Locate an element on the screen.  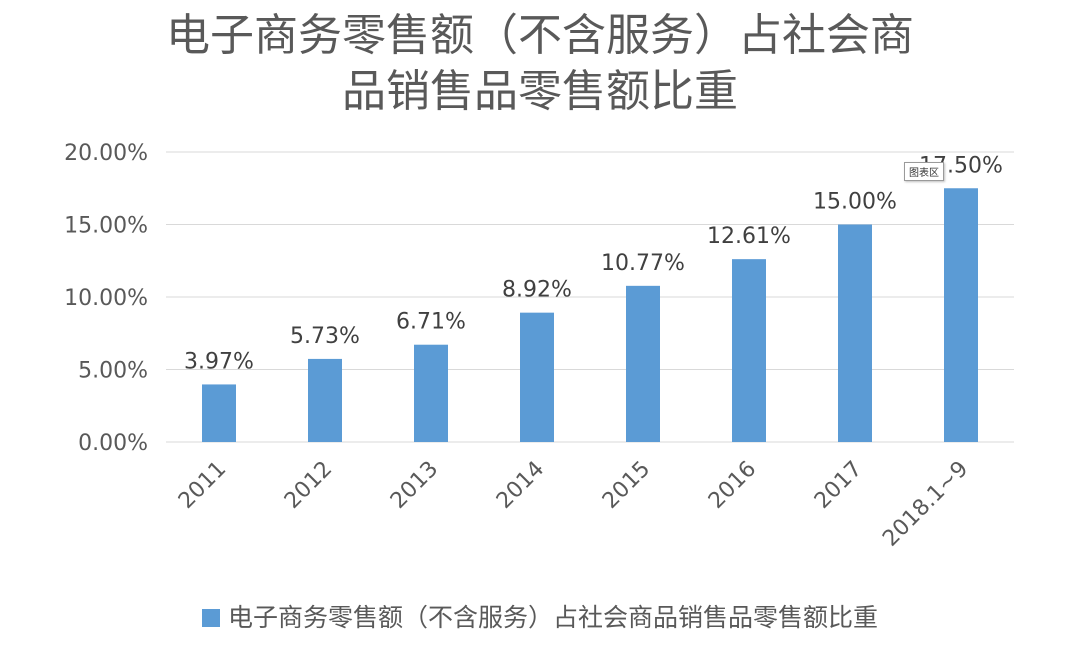
chart-title-line2: 品销售品零售额比重 is located at coordinates (540, 91).